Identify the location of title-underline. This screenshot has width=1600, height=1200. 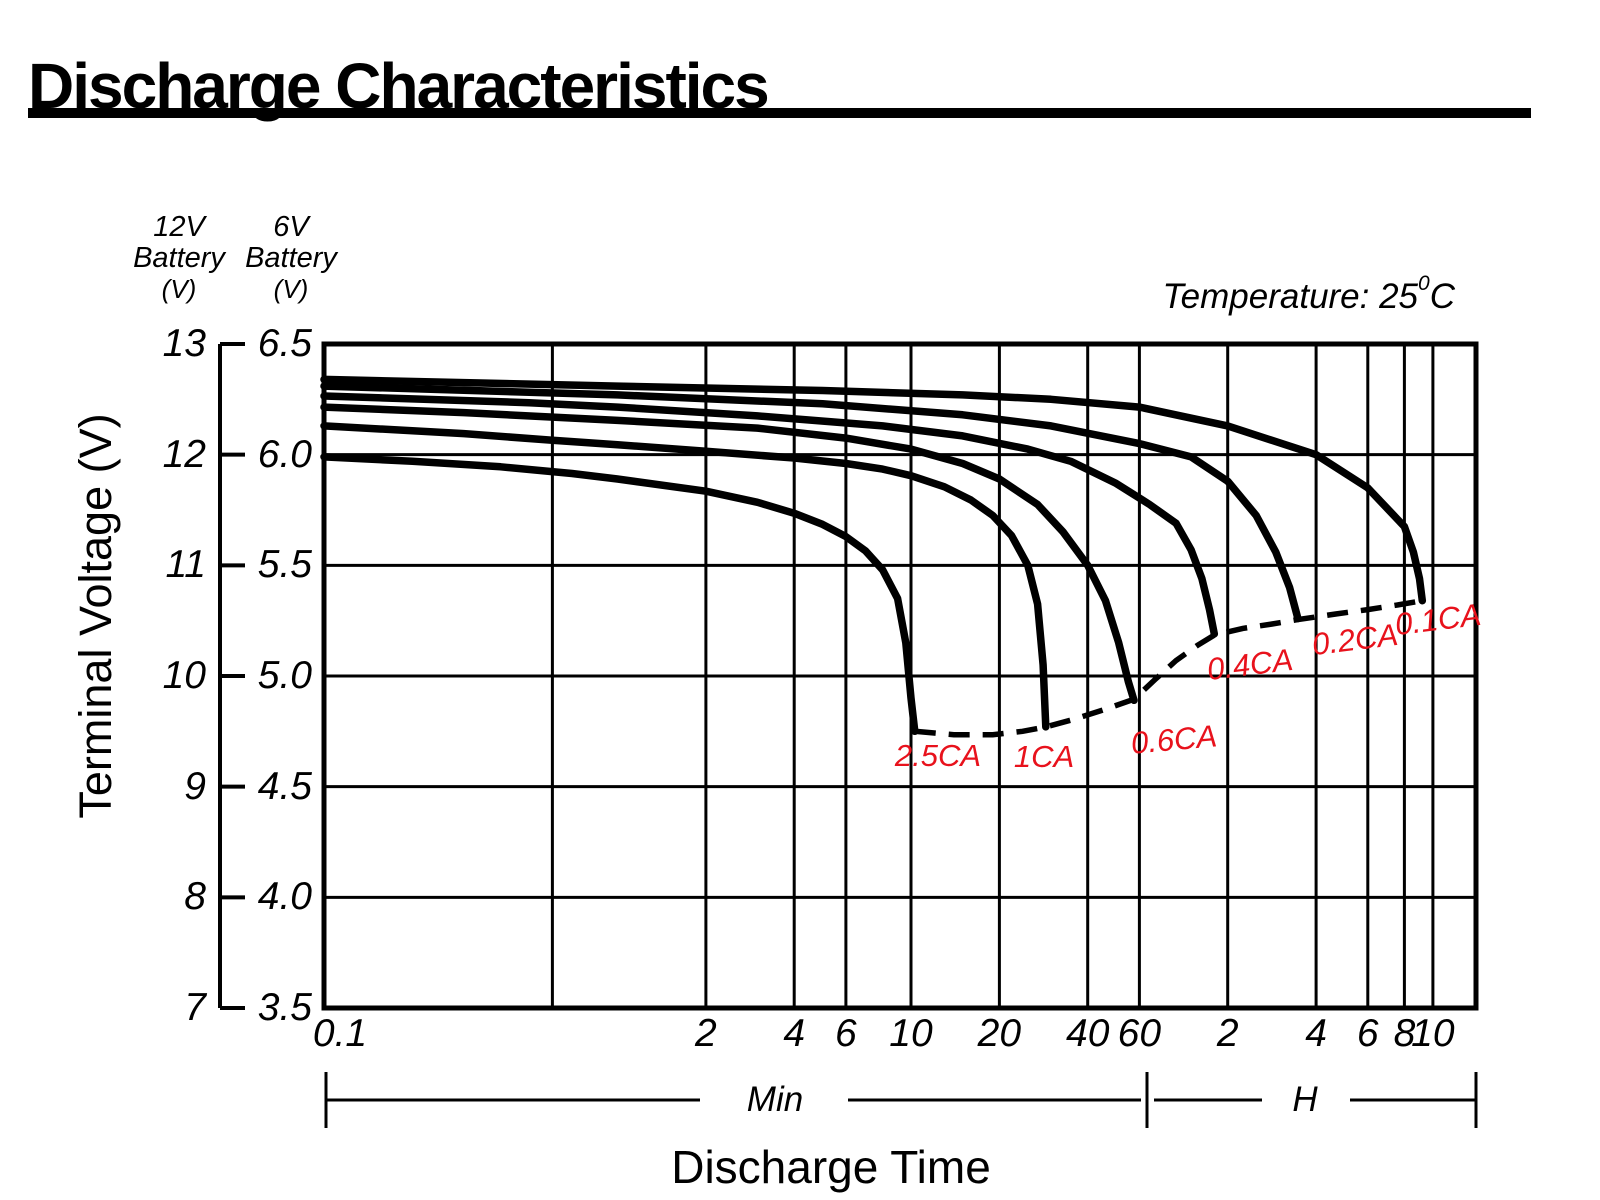
(779, 113).